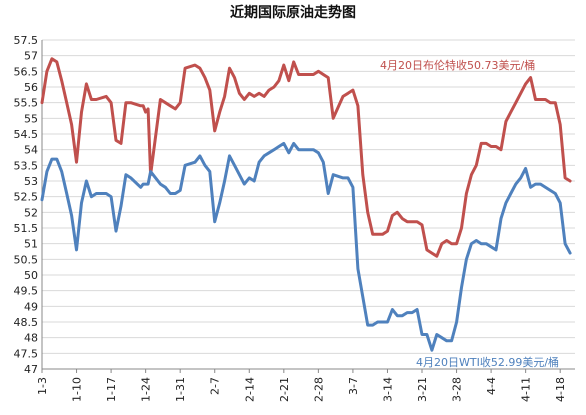  Describe the element at coordinates (31, 306) in the screenshot. I see `y-tick-label: 49` at that location.